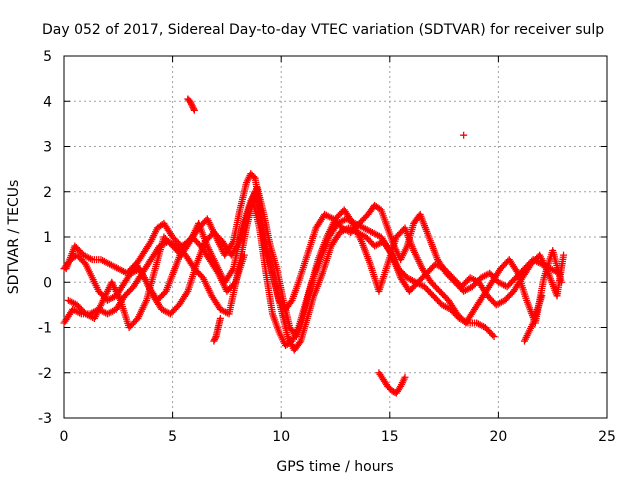 The image size is (640, 480). What do you see at coordinates (334, 467) in the screenshot?
I see `x-axis-label: GPS time / hours` at bounding box center [334, 467].